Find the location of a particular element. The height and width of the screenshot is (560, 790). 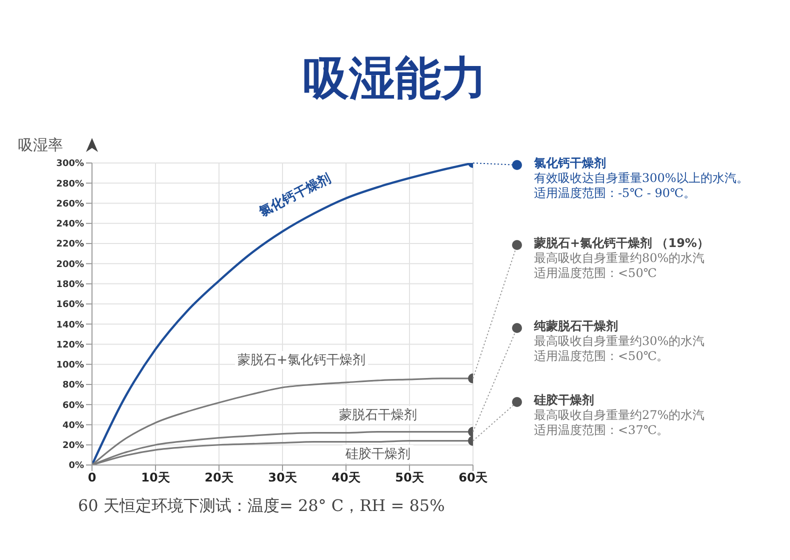

y-tick-label: 280% is located at coordinates (70, 184).